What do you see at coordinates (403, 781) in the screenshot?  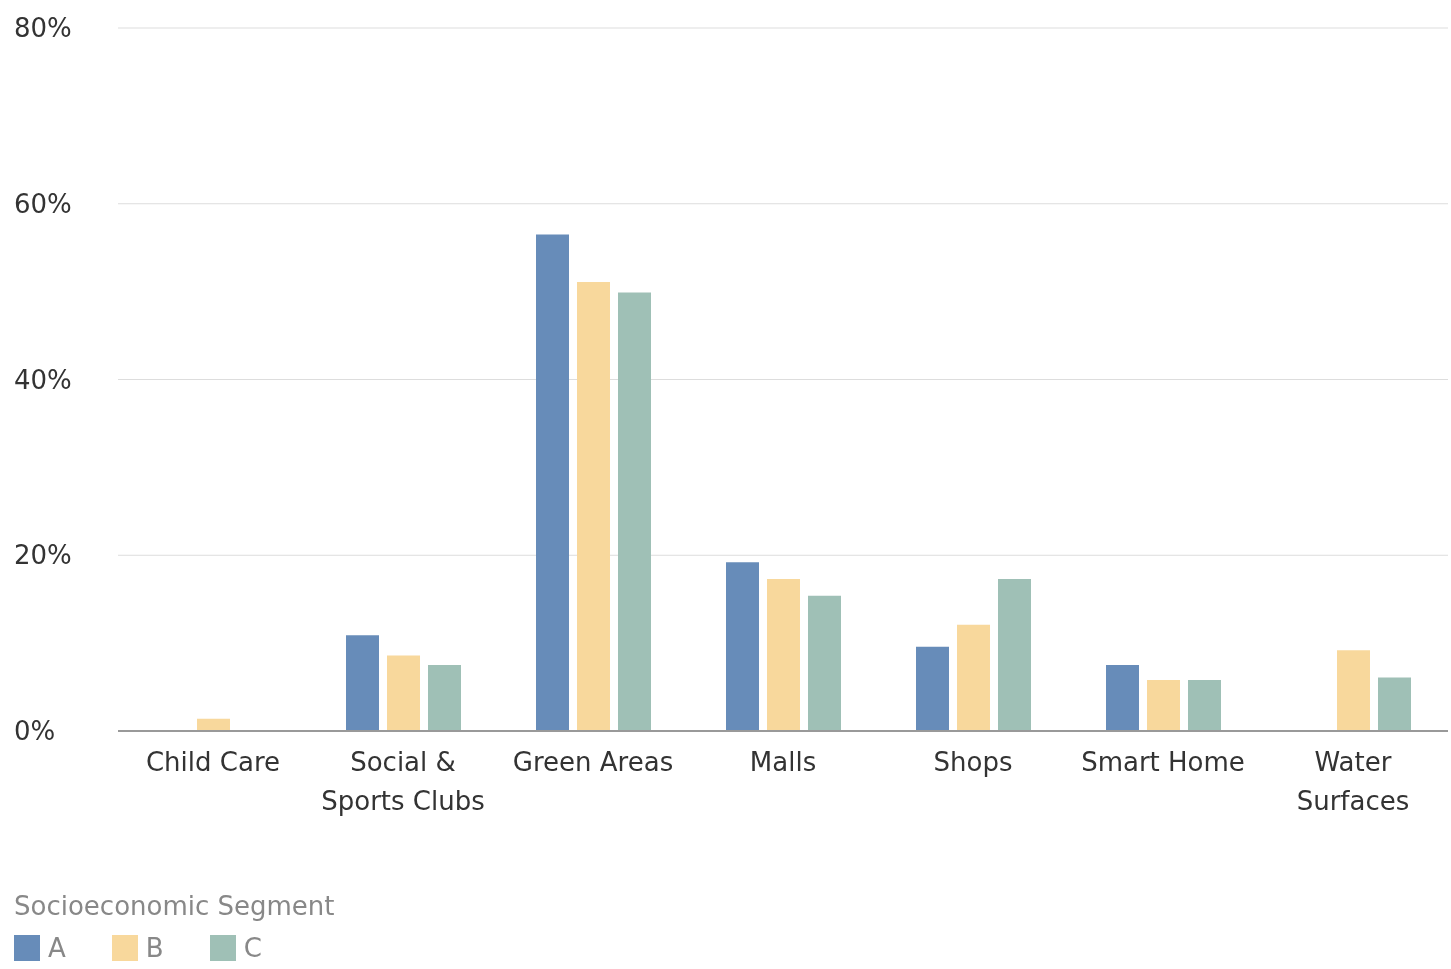 I see `x-tick-label: Social & Sports Clubs` at bounding box center [403, 781].